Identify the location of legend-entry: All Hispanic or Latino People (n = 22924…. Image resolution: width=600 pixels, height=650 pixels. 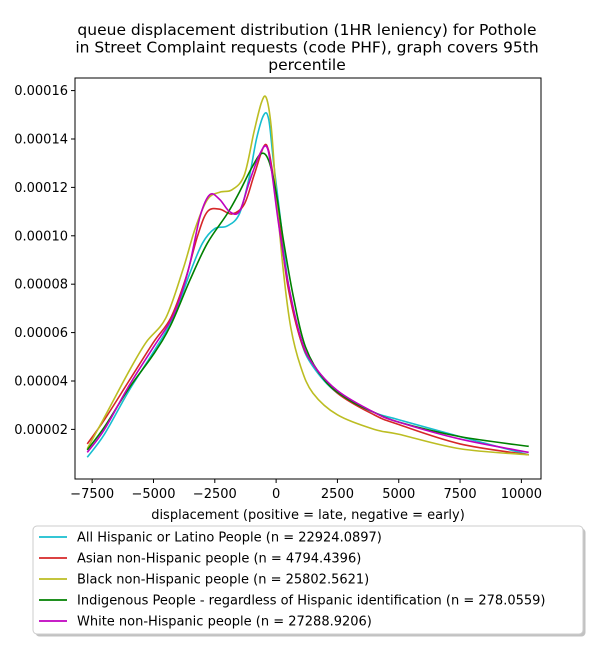
(229, 538).